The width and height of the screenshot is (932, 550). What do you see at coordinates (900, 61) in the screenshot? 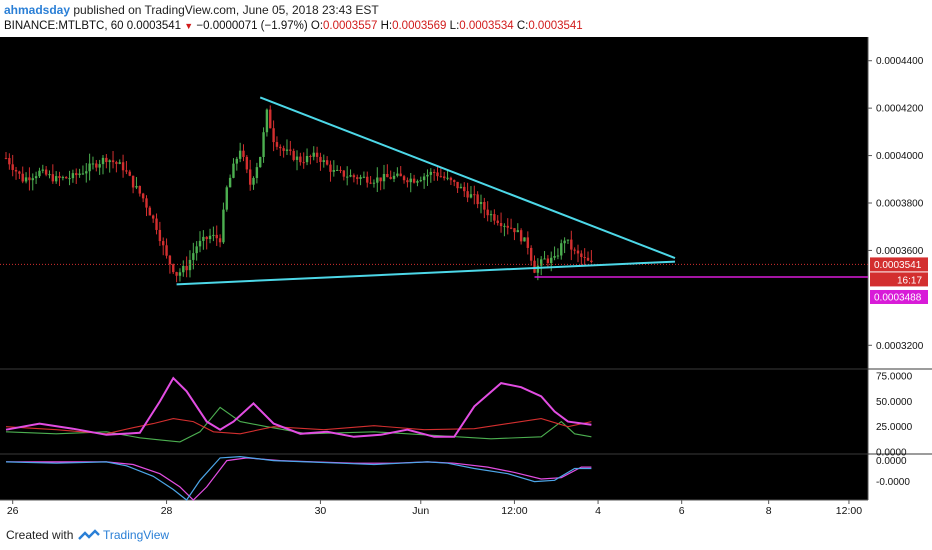
I see `price-tick-label: 0.0004400` at bounding box center [900, 61].